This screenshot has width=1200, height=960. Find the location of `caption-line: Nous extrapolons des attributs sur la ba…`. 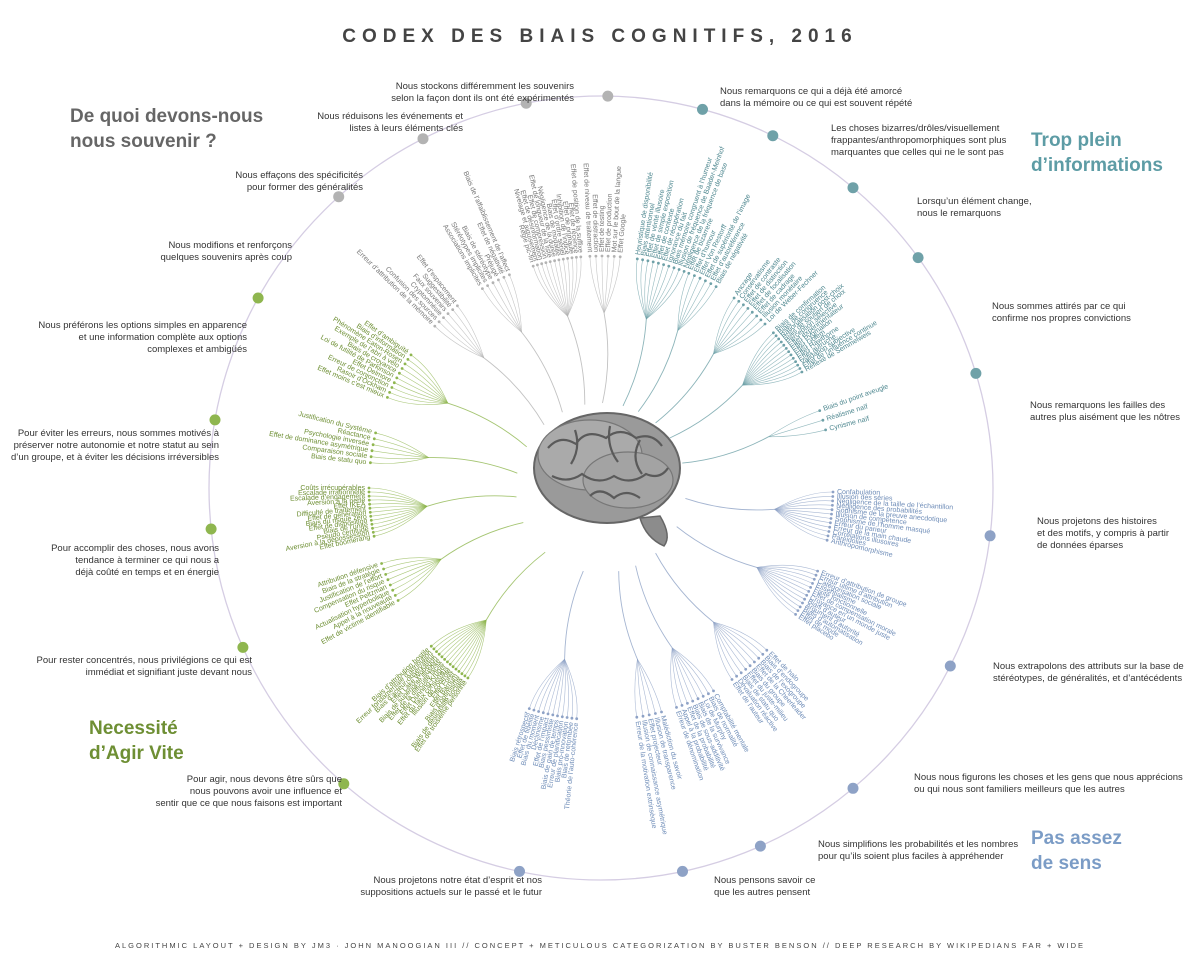

caption-line: Nous extrapolons des attributs sur la ba… is located at coordinates (1088, 666).